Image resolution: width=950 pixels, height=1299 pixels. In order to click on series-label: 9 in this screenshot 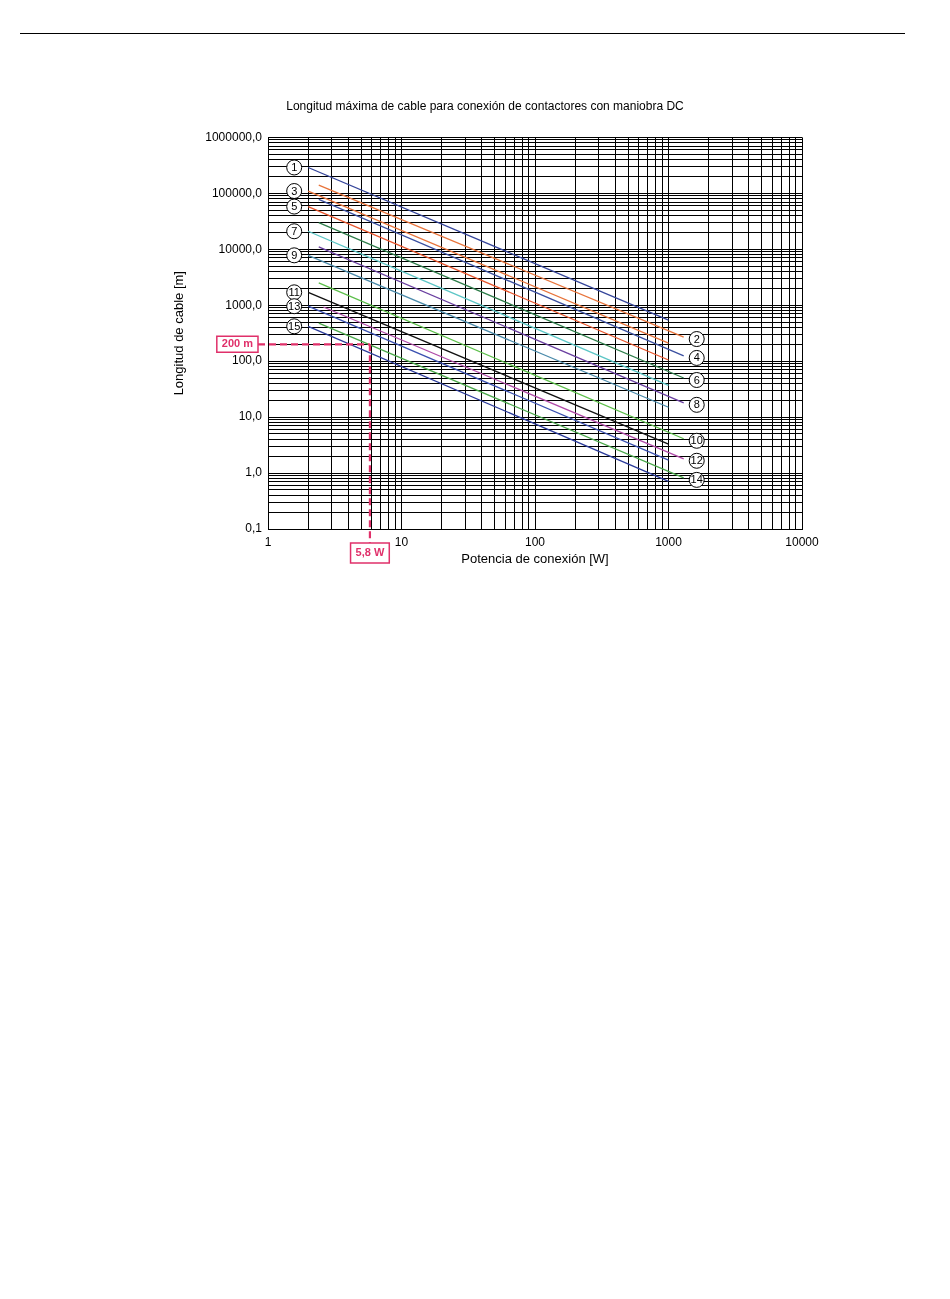, I will do `click(294, 254)`.